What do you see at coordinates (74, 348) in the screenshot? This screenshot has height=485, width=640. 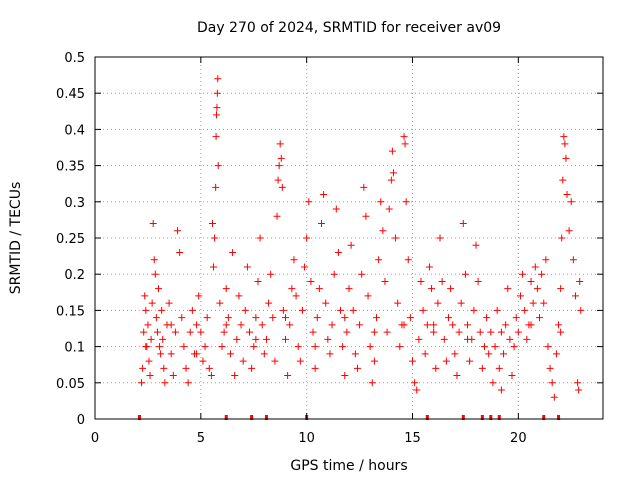 I see `y-tick-label: 0.1` at bounding box center [74, 348].